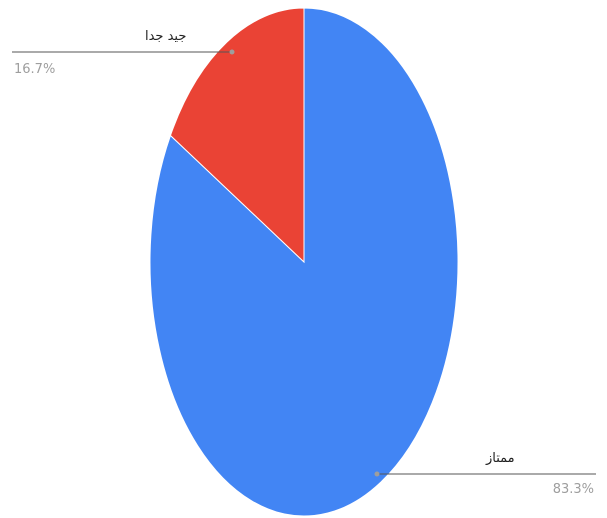 The image size is (607, 518). I want to click on slice-label-0: ممتاز, so click(500, 458).